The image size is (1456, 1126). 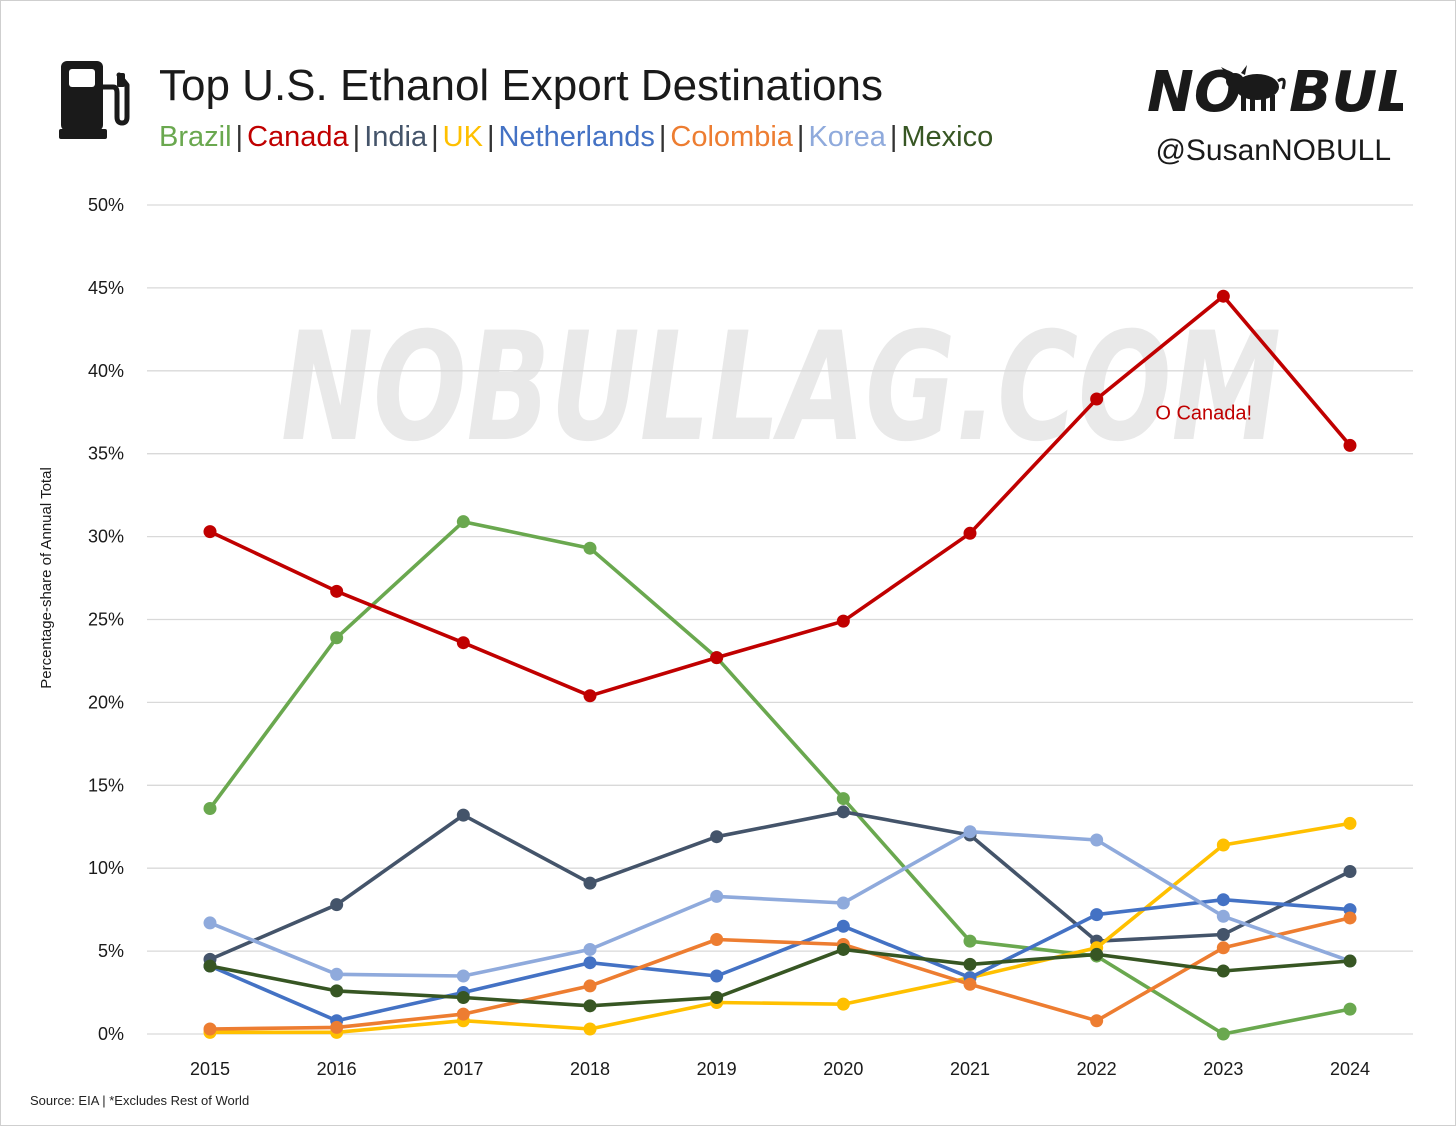 What do you see at coordinates (396, 137) in the screenshot?
I see `legend-india: India` at bounding box center [396, 137].